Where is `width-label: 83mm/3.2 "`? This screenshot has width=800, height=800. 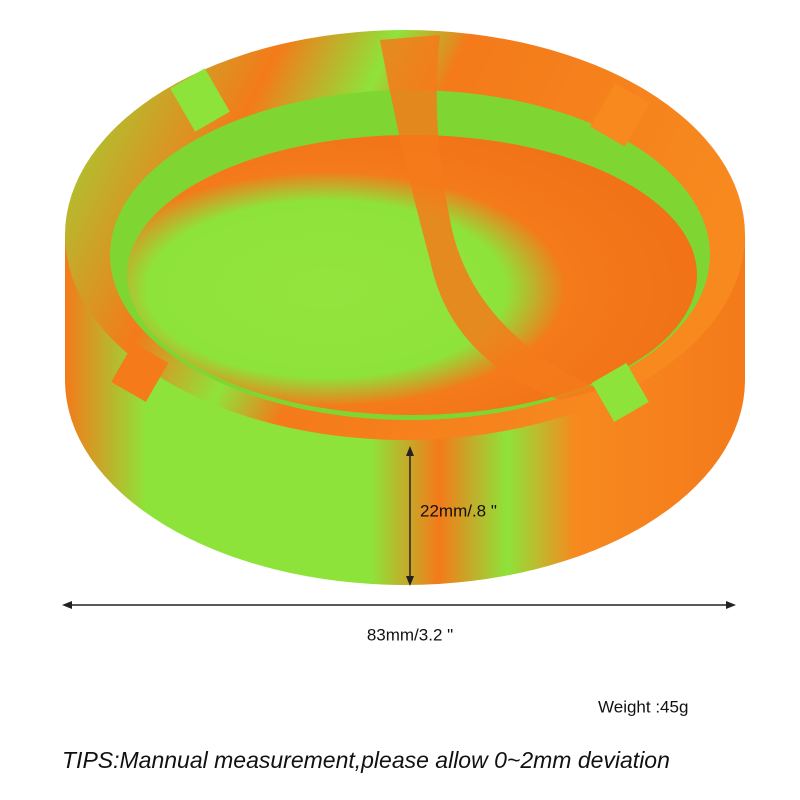 width-label: 83mm/3.2 " is located at coordinates (410, 634).